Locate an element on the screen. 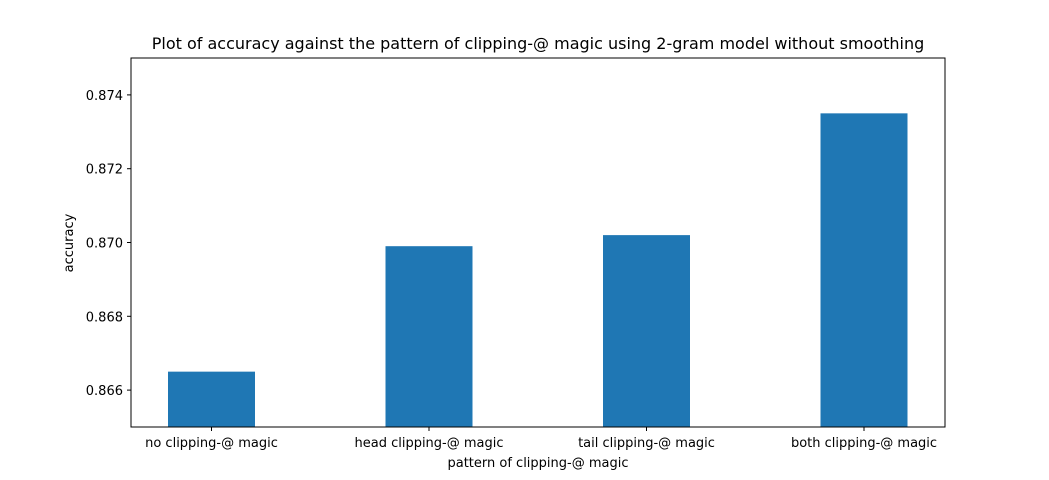 The height and width of the screenshot is (480, 1049). y-axis-label: accuracy is located at coordinates (69, 242).